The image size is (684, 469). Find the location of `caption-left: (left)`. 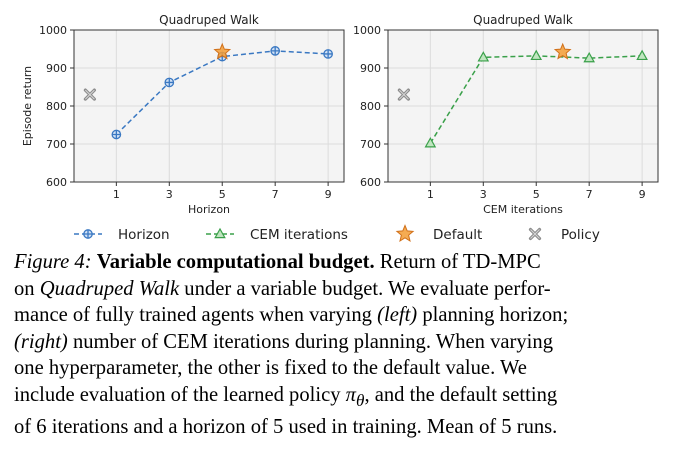

caption-left: (left) is located at coordinates (397, 315).